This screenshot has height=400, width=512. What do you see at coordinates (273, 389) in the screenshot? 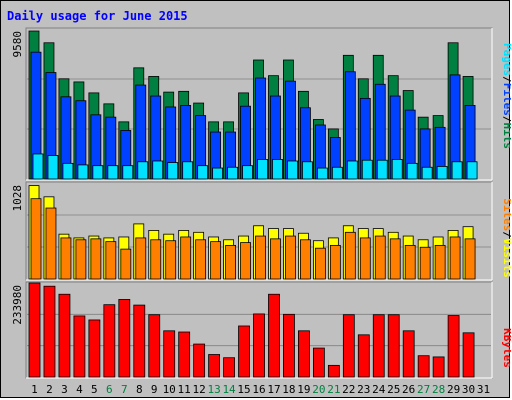
I see `x-tick-day-17: 17` at bounding box center [273, 389].